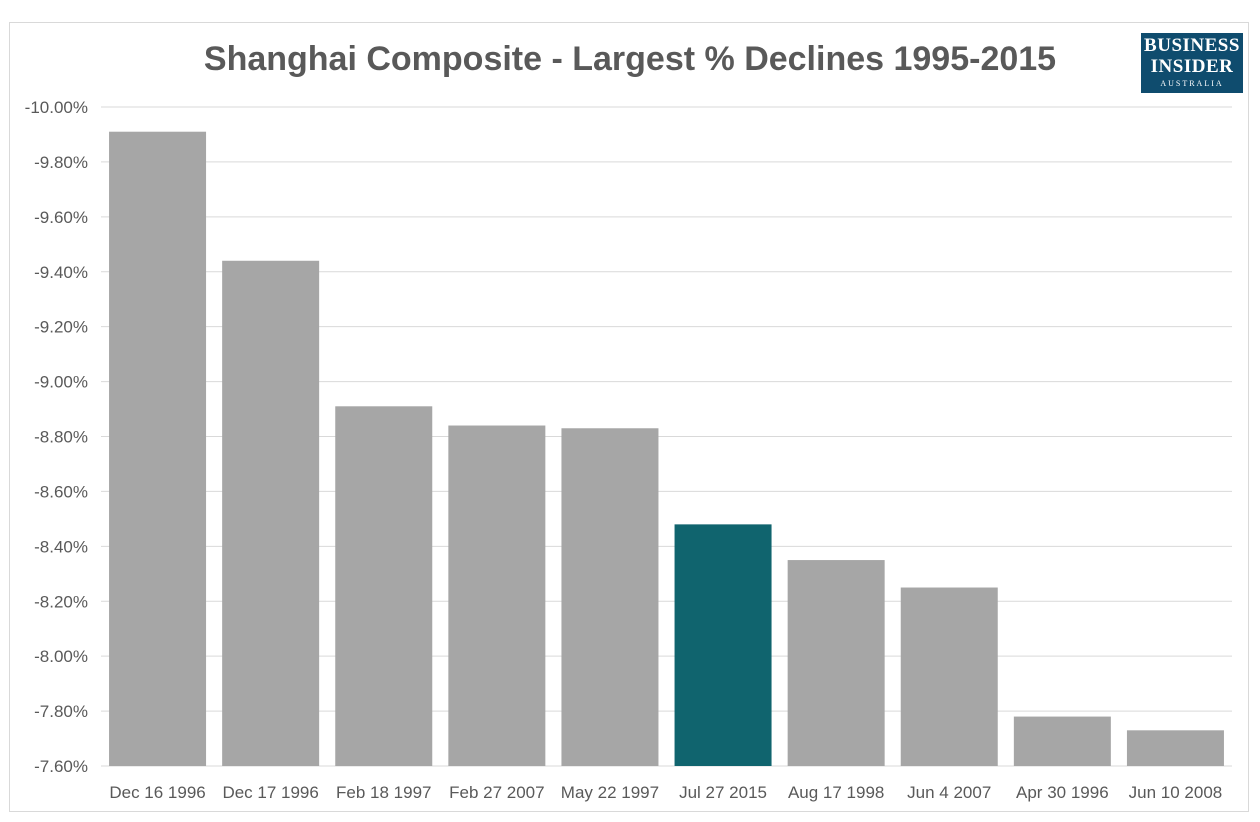  I want to click on logo-line-2: INSIDER, so click(1192, 66).